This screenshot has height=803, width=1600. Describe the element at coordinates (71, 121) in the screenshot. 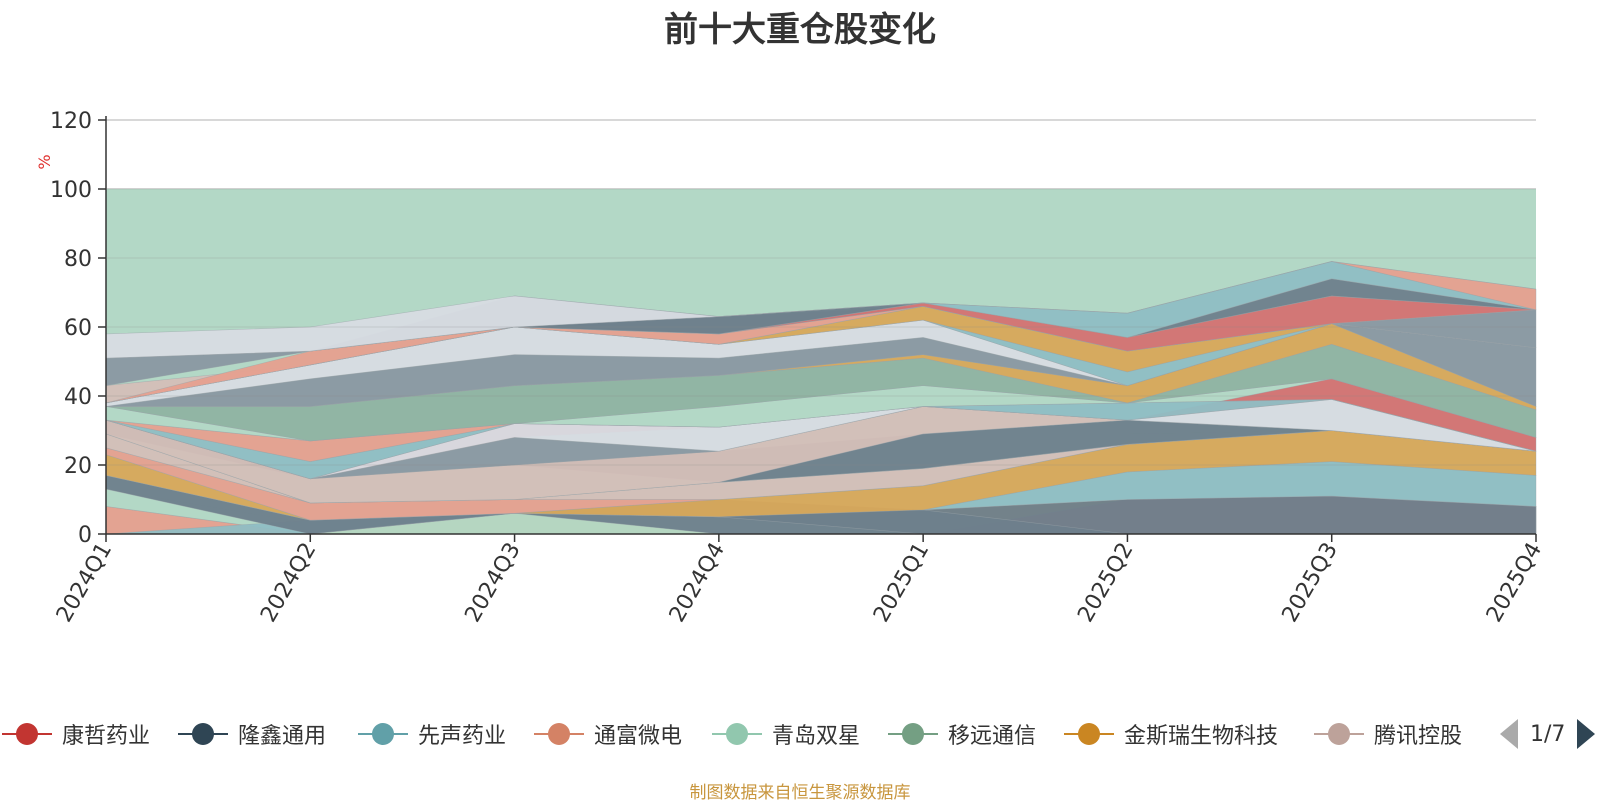

I see `y-tick-label: 120` at that location.